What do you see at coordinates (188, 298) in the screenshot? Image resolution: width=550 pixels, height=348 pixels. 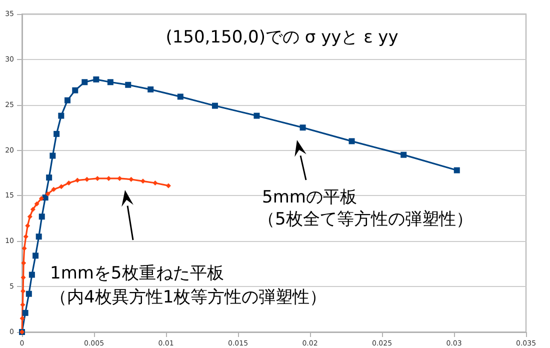 I see `annotation: （内4枚異方性1枚等方性の弾塑性）` at bounding box center [188, 298].